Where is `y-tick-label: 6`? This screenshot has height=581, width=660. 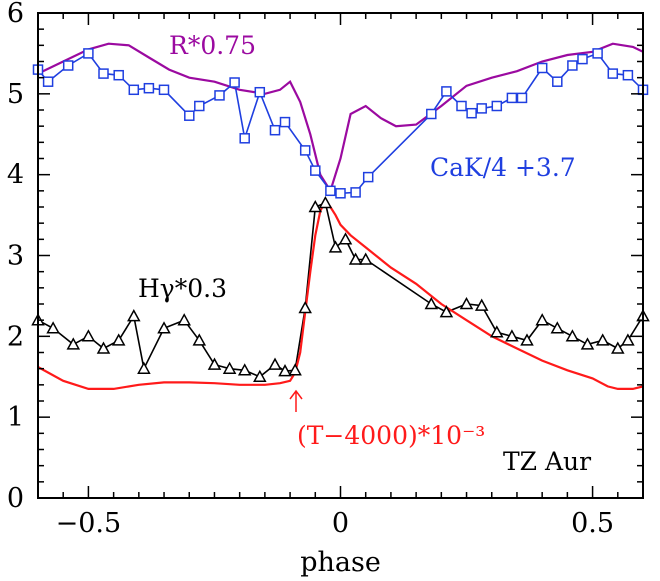
y-tick-label: 6 is located at coordinates (15, 14).